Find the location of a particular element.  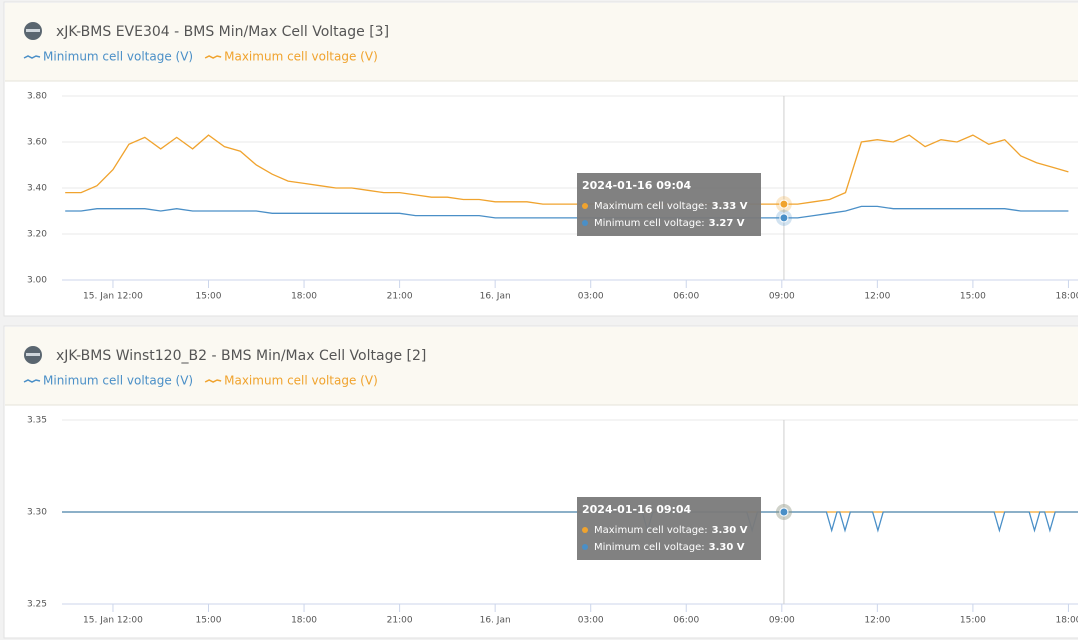

y-tick-label: 3.20 is located at coordinates (37, 235).